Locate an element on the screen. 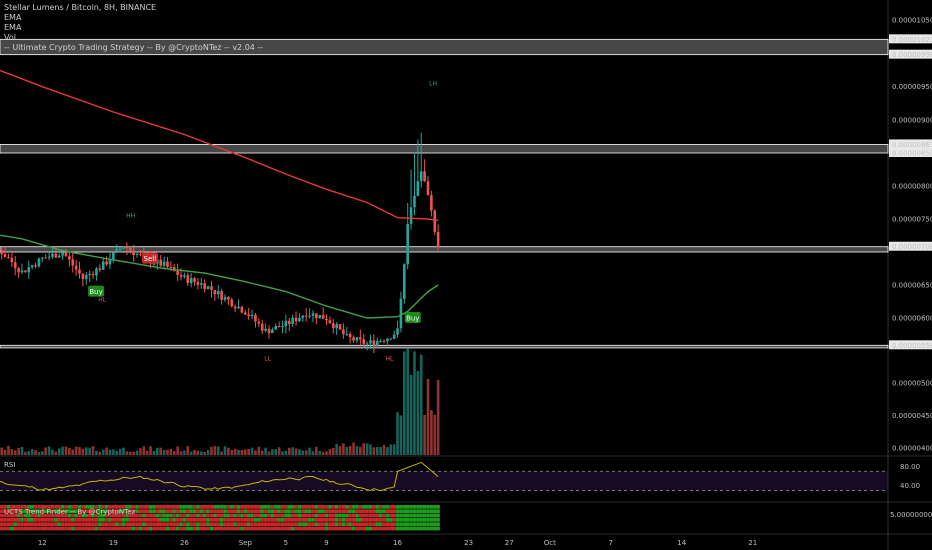 The image size is (932, 550). legend-ema-2: EMA is located at coordinates (13, 27).